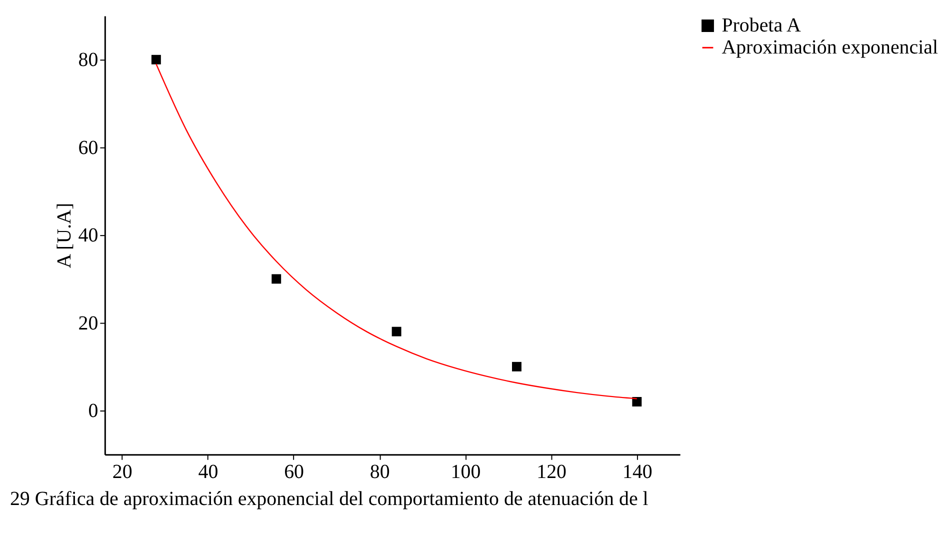 The height and width of the screenshot is (556, 944). Describe the element at coordinates (637, 471) in the screenshot. I see `x-tick-label: 140` at that location.